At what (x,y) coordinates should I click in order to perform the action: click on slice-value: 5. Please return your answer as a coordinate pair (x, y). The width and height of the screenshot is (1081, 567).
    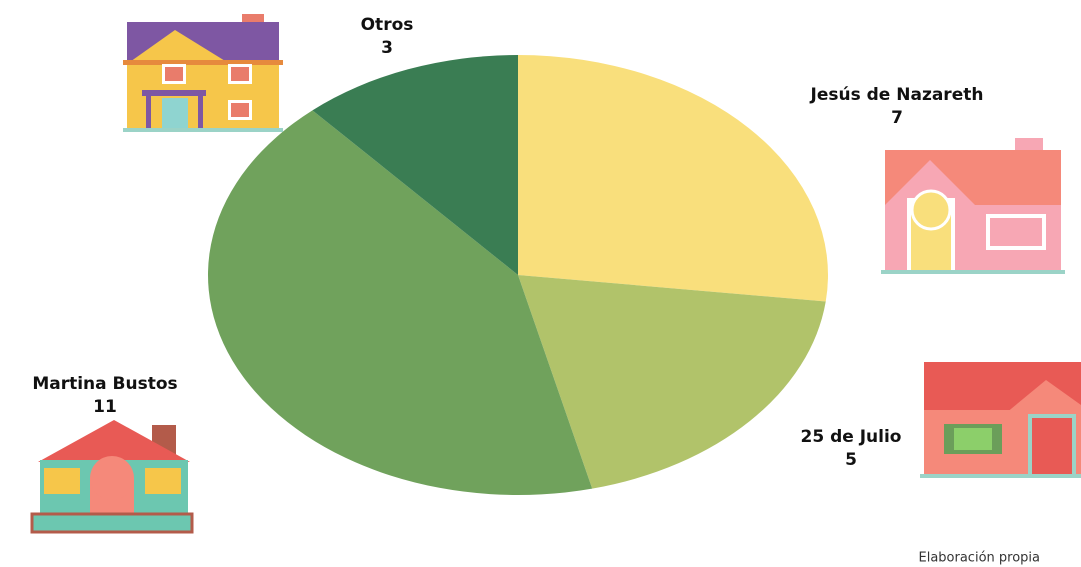
    Looking at the image, I should click on (851, 460).